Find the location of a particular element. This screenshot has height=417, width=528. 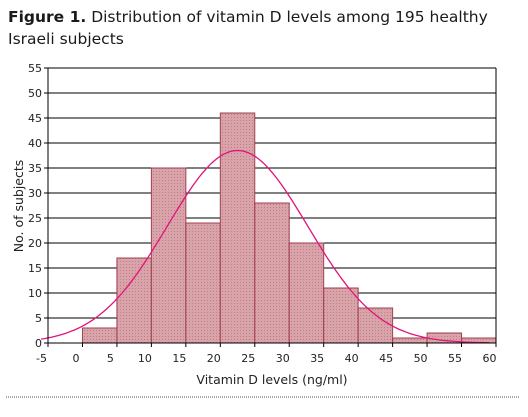

y-axis-title: No. of subjects is located at coordinates (18, 206).